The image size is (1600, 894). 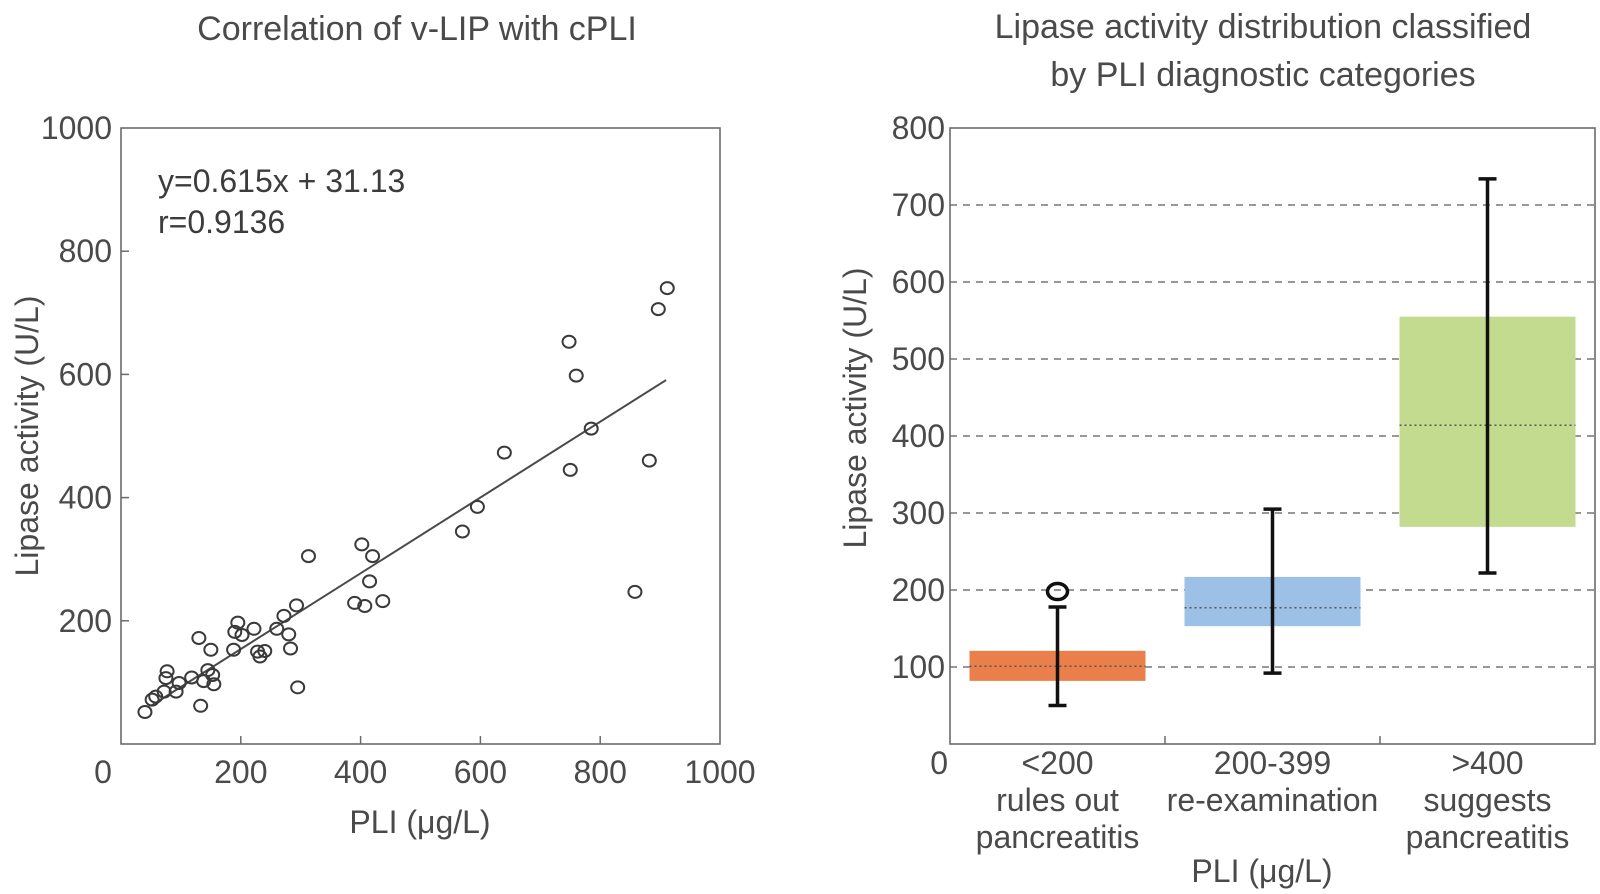 What do you see at coordinates (360, 772) in the screenshot?
I see `x-tick-label: 400` at bounding box center [360, 772].